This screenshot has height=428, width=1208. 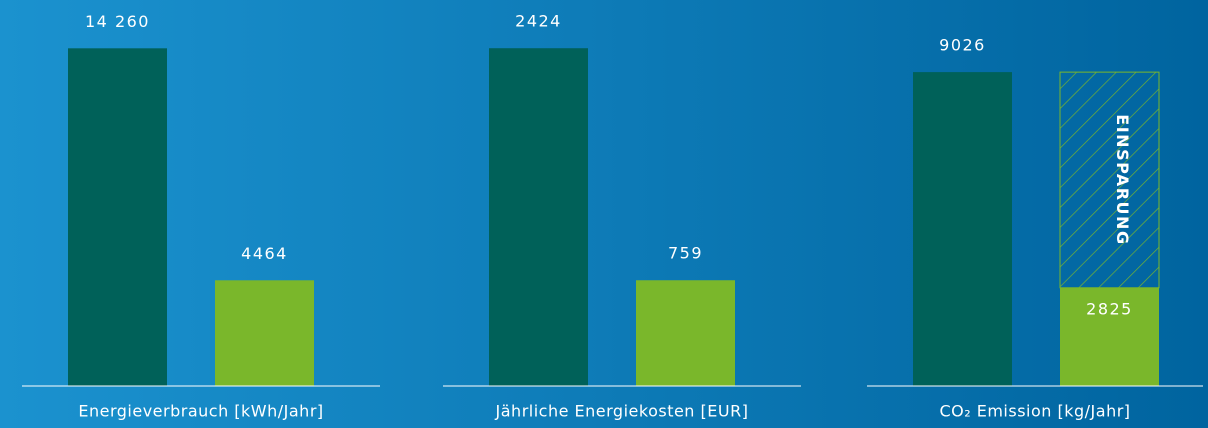 I want to click on value-label: 14 260, so click(x=117, y=21).